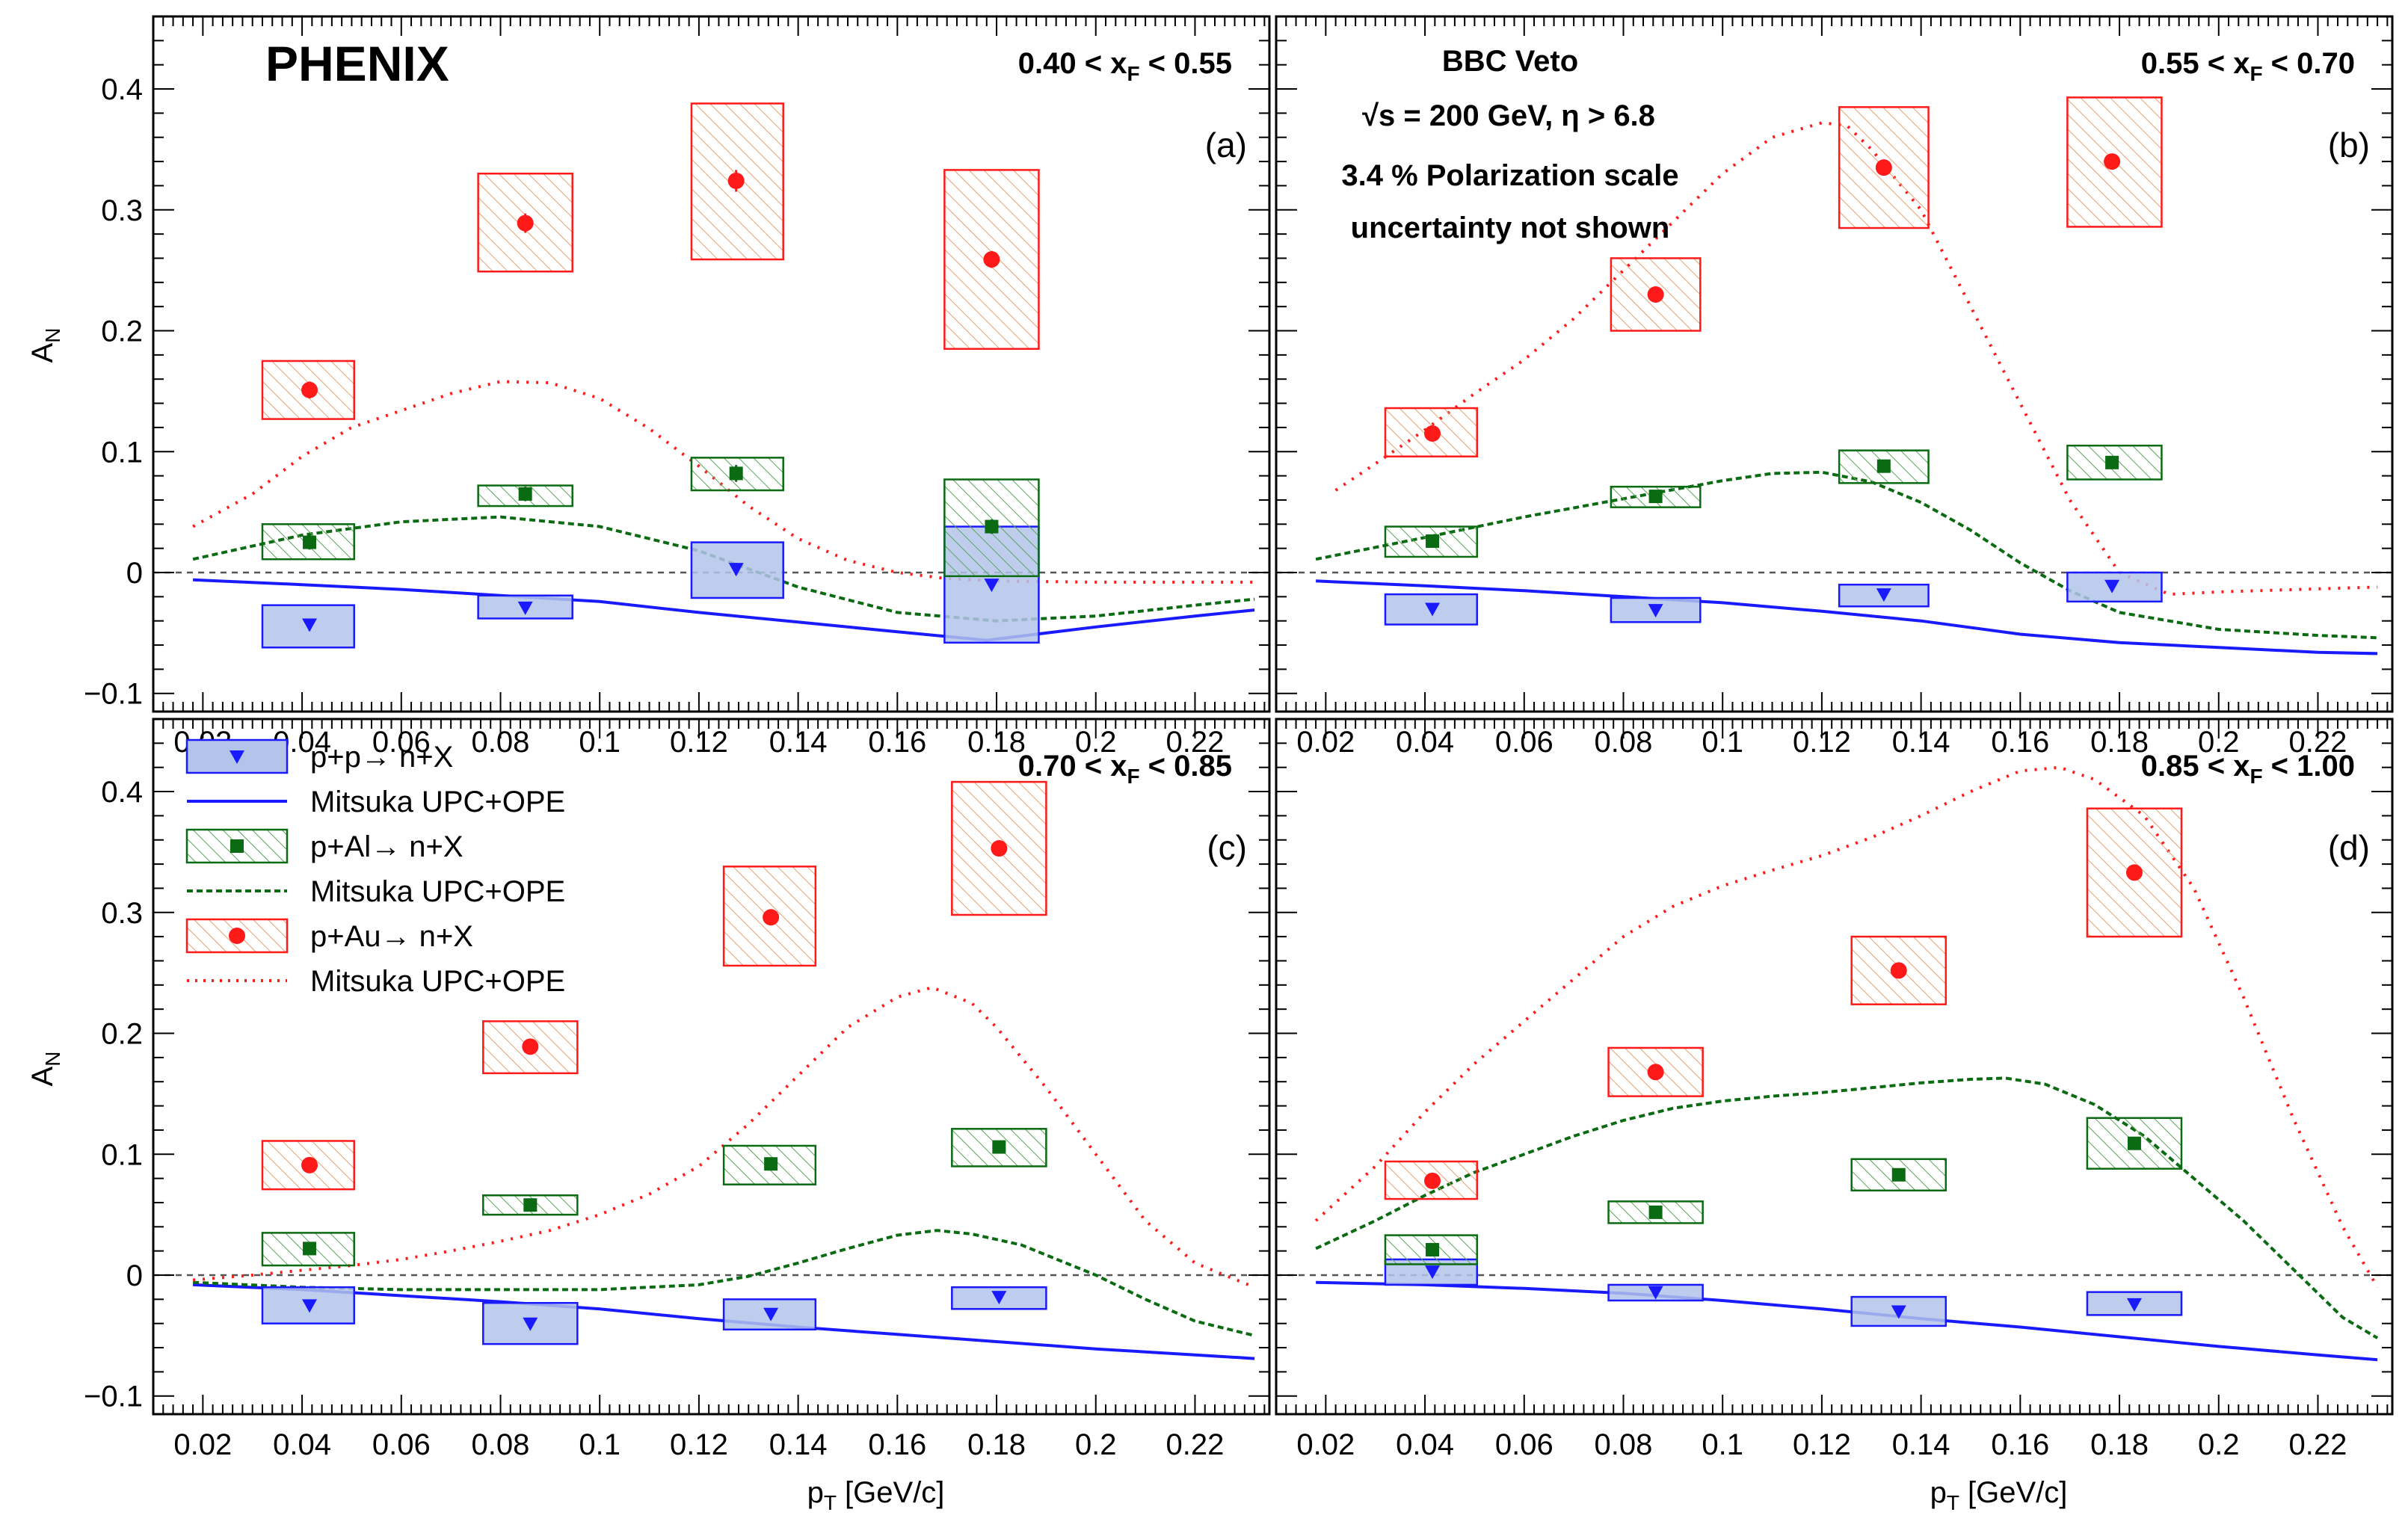 The width and height of the screenshot is (2408, 1530). I want to click on x-axis-title-sub: T, so click(1953, 1502).